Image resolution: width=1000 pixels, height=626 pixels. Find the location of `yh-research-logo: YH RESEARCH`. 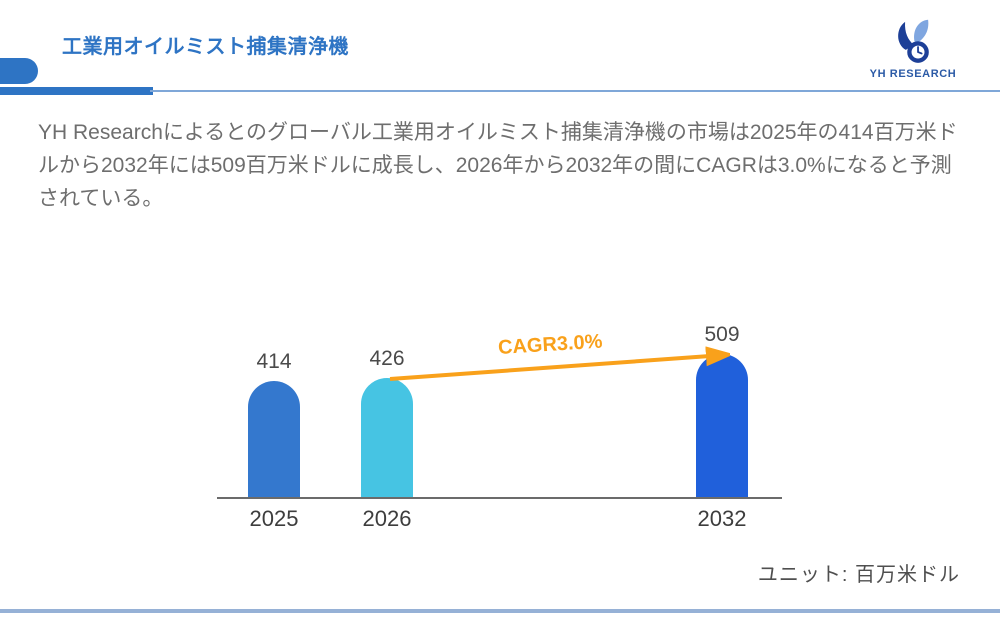

yh-research-logo: YH RESEARCH is located at coordinates (913, 49).